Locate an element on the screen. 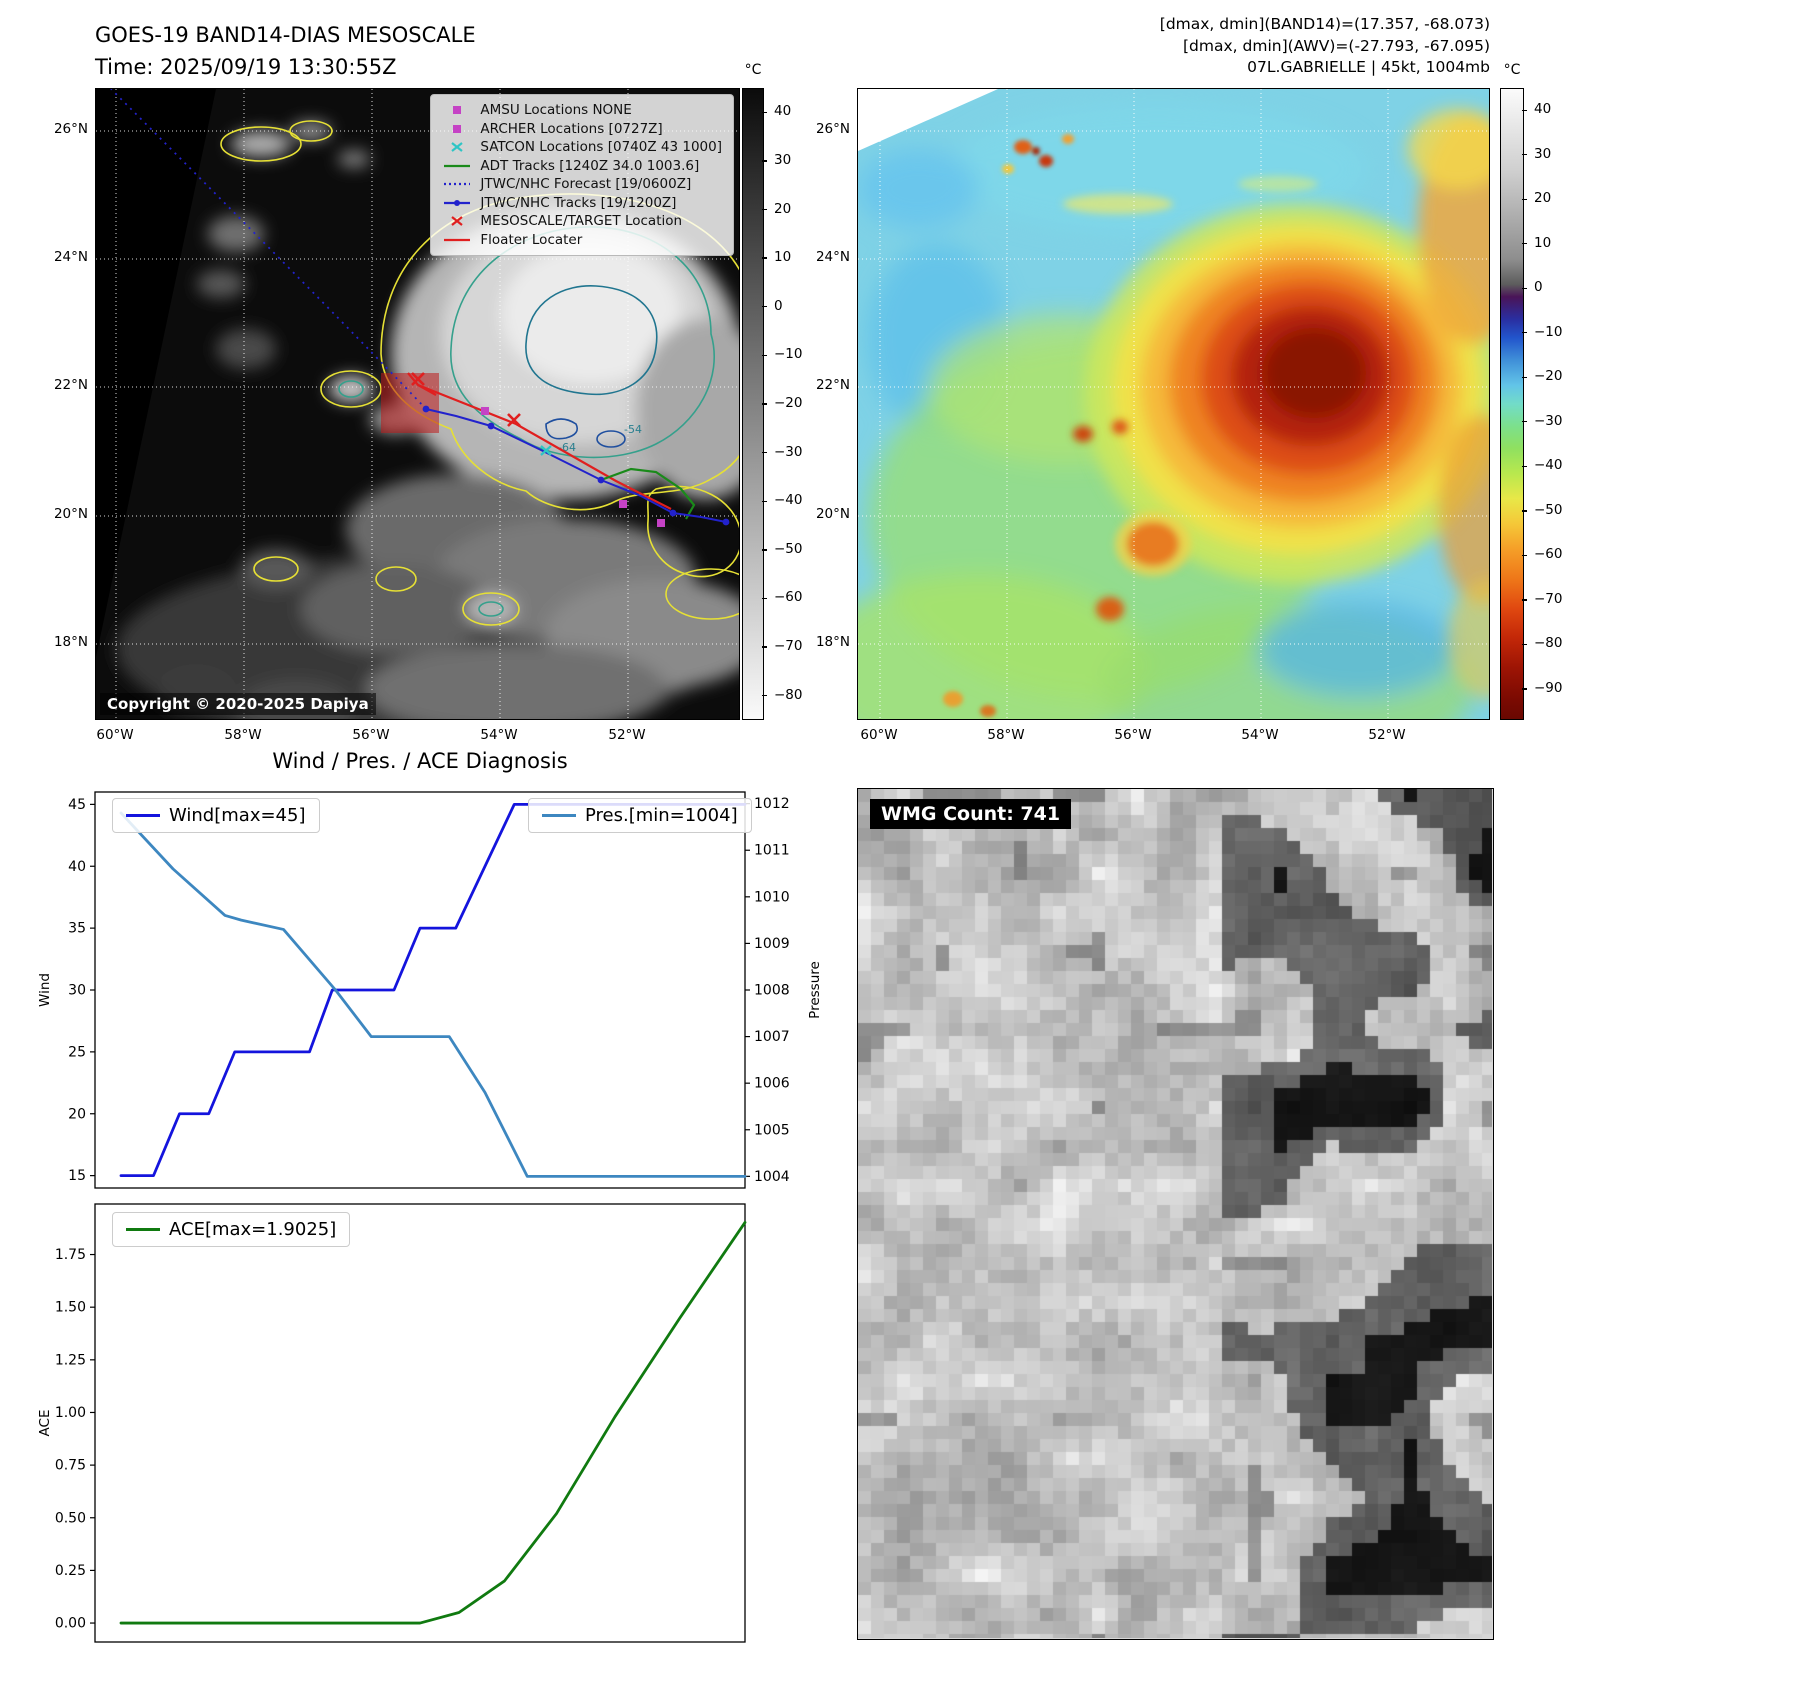 This screenshot has width=1801, height=1690. axis-tick-label: 1004 is located at coordinates (772, 1177).